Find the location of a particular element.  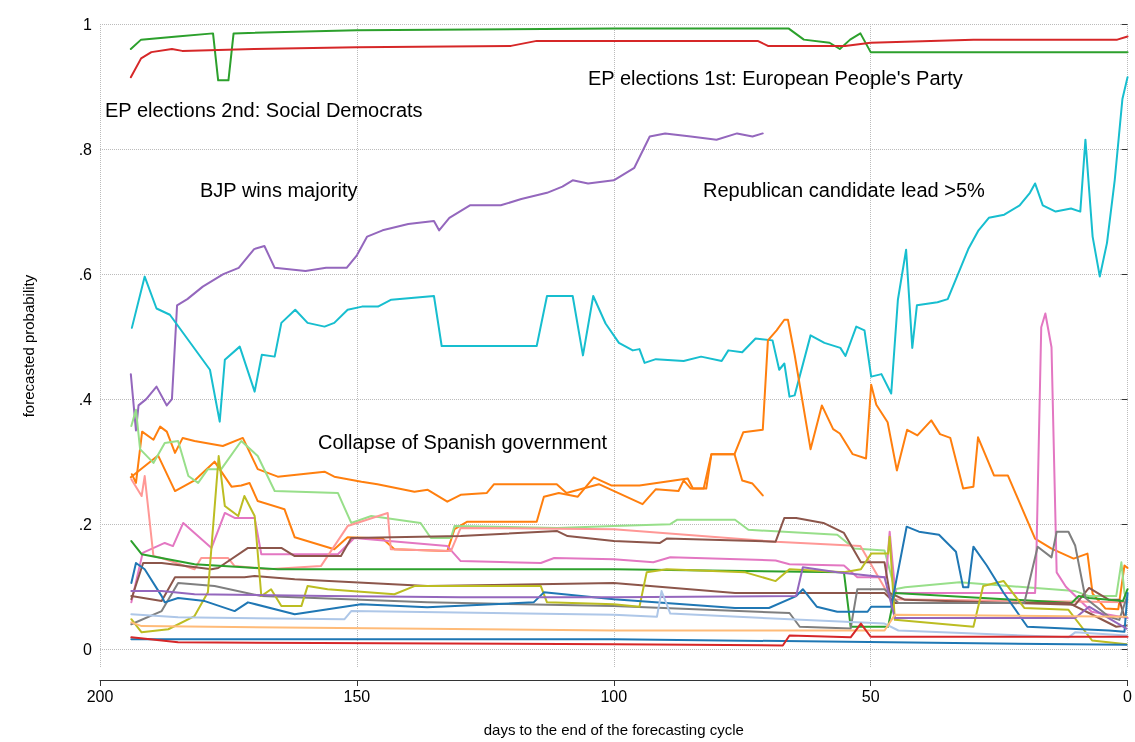

x-tick-label: 50 is located at coordinates (870, 696).